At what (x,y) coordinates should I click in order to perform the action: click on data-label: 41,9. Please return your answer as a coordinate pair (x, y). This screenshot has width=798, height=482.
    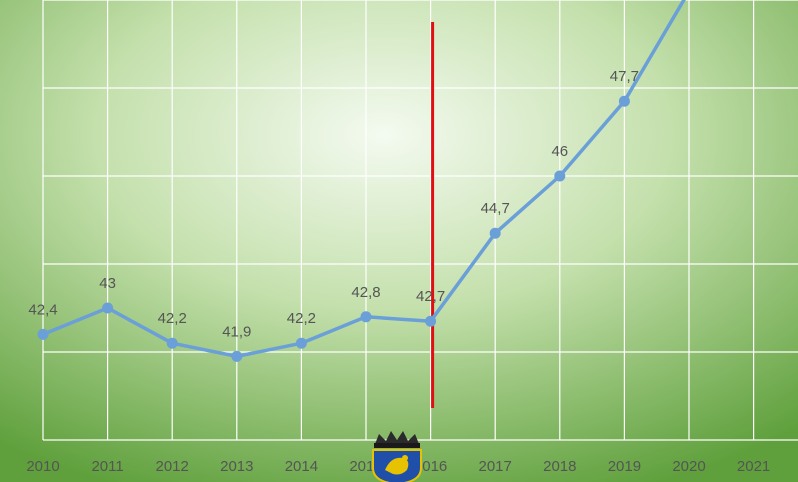
    Looking at the image, I should click on (236, 331).